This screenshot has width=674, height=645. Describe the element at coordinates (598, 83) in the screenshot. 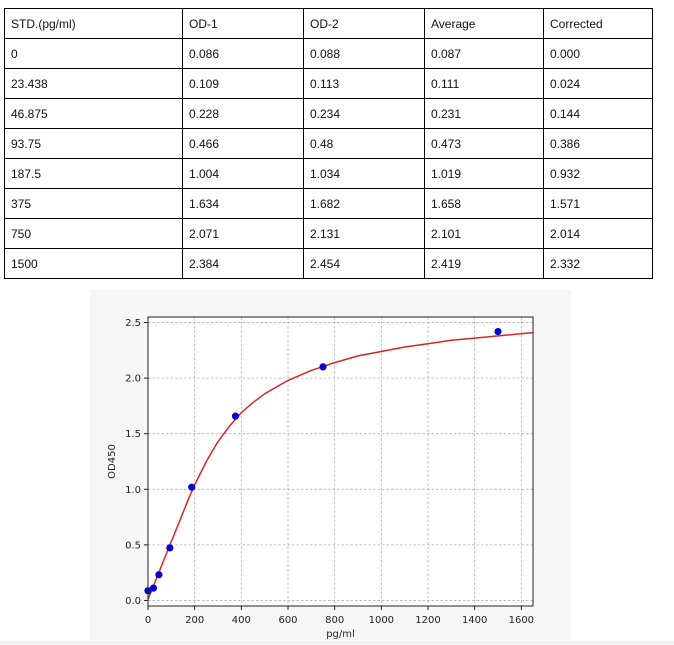

I see `table-cell: 0.024` at that location.